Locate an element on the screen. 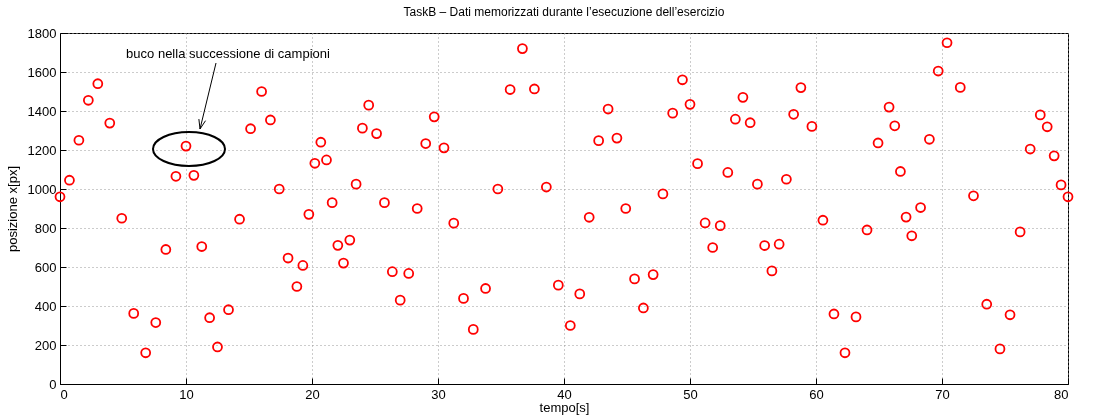 The width and height of the screenshot is (1093, 420). x-axis-title: tempo[s] is located at coordinates (564, 407).